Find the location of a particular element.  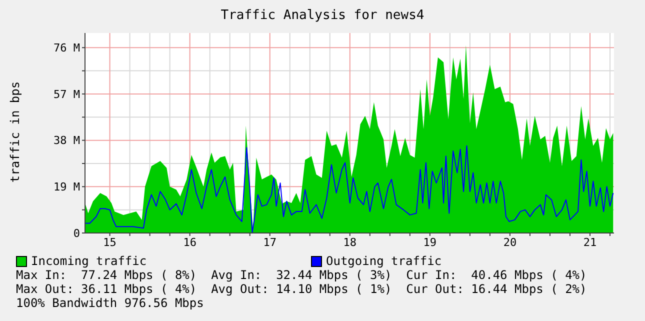

x-tick-label: 16 is located at coordinates (189, 242).